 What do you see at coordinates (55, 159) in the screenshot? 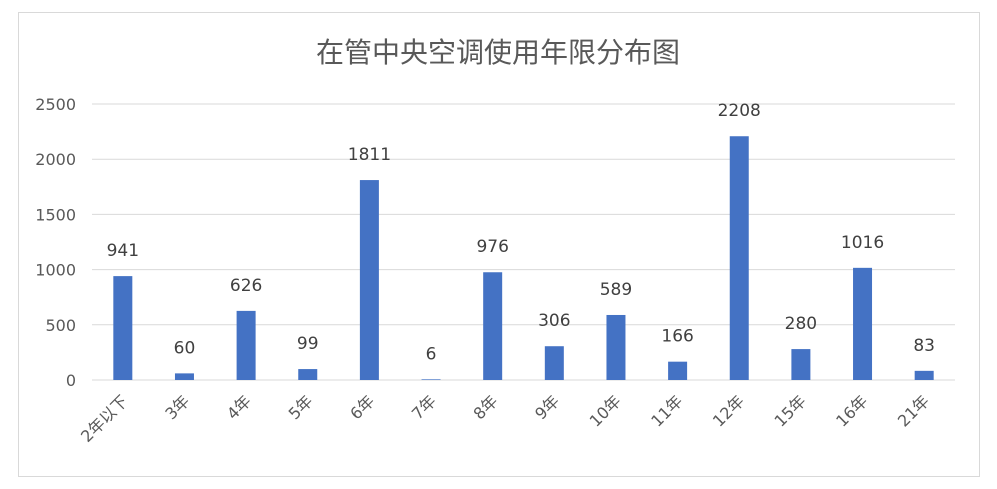
I see `y-tick-label: 2000` at bounding box center [55, 159].